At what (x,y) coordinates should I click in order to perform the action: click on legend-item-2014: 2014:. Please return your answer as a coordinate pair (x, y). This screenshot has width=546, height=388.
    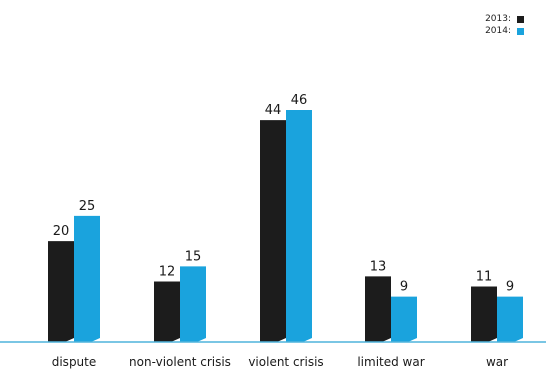
    Looking at the image, I should click on (504, 31).